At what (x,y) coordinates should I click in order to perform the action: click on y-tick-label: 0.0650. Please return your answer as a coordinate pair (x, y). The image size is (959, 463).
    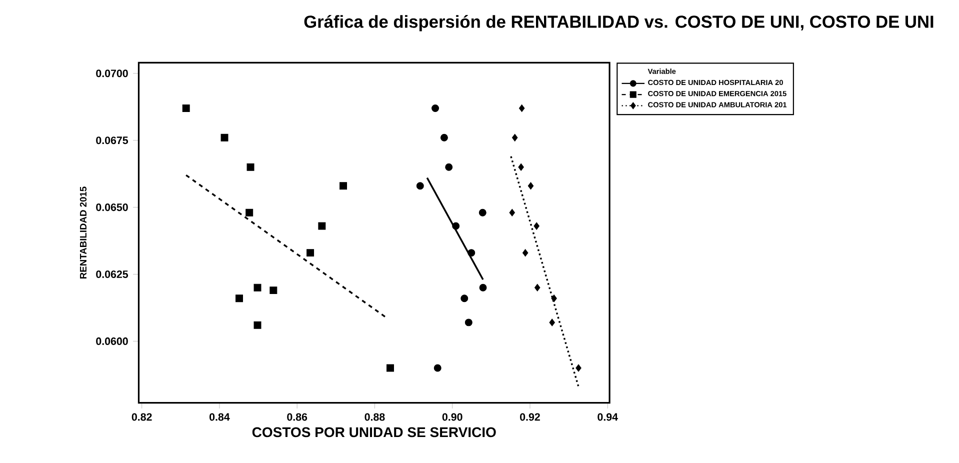
    Looking at the image, I should click on (112, 208).